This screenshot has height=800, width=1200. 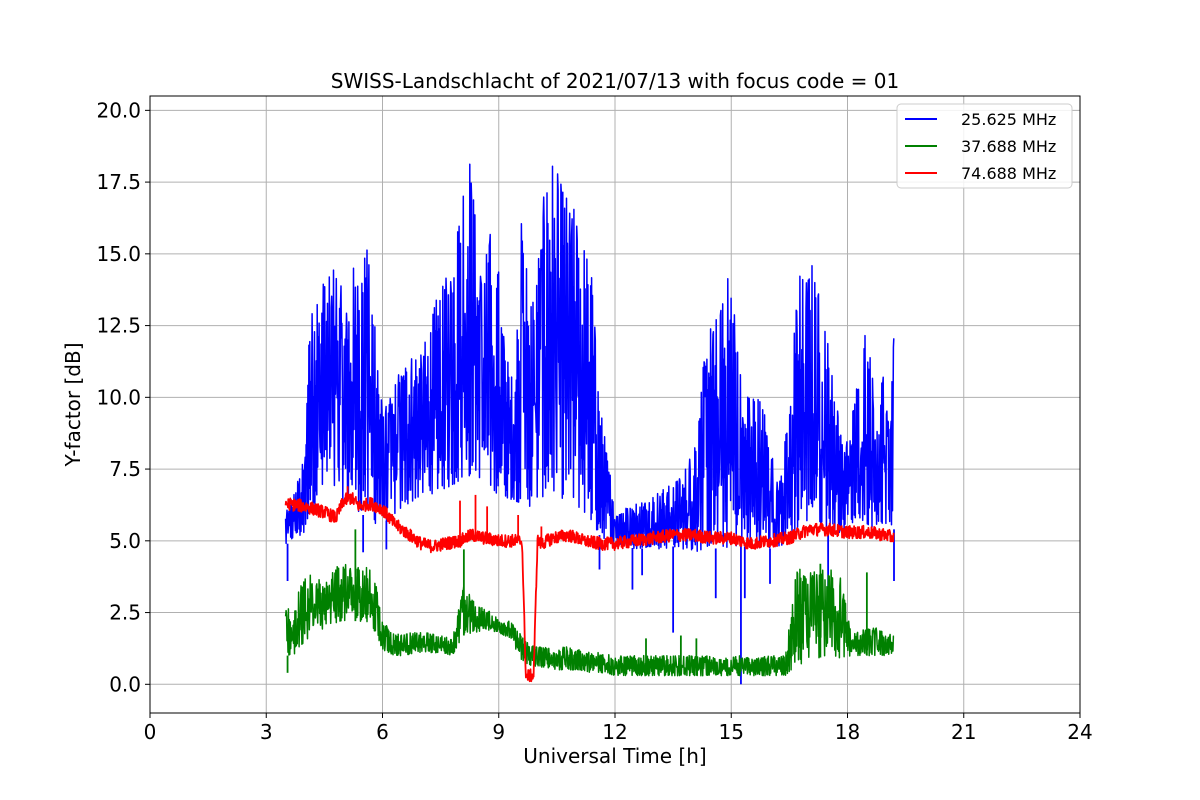 I want to click on legend-label: 74.688 MHz, so click(x=1008, y=173).